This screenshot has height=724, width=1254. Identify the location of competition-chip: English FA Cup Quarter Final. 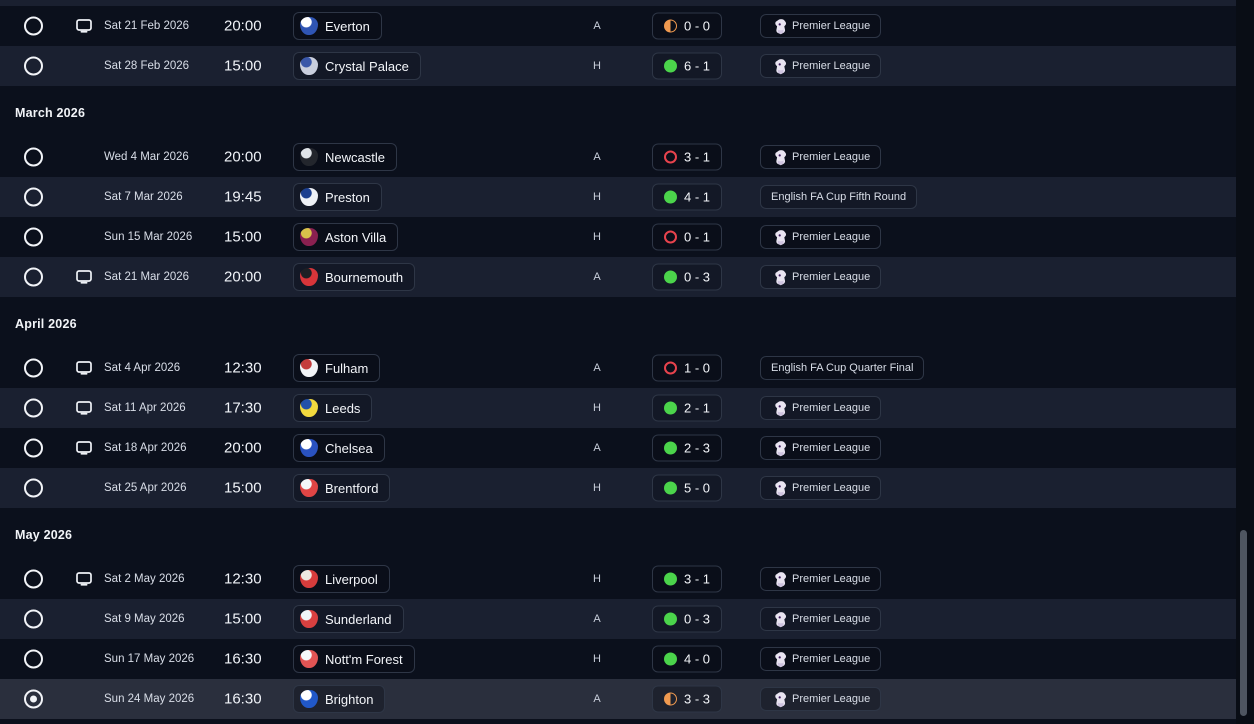
(842, 368).